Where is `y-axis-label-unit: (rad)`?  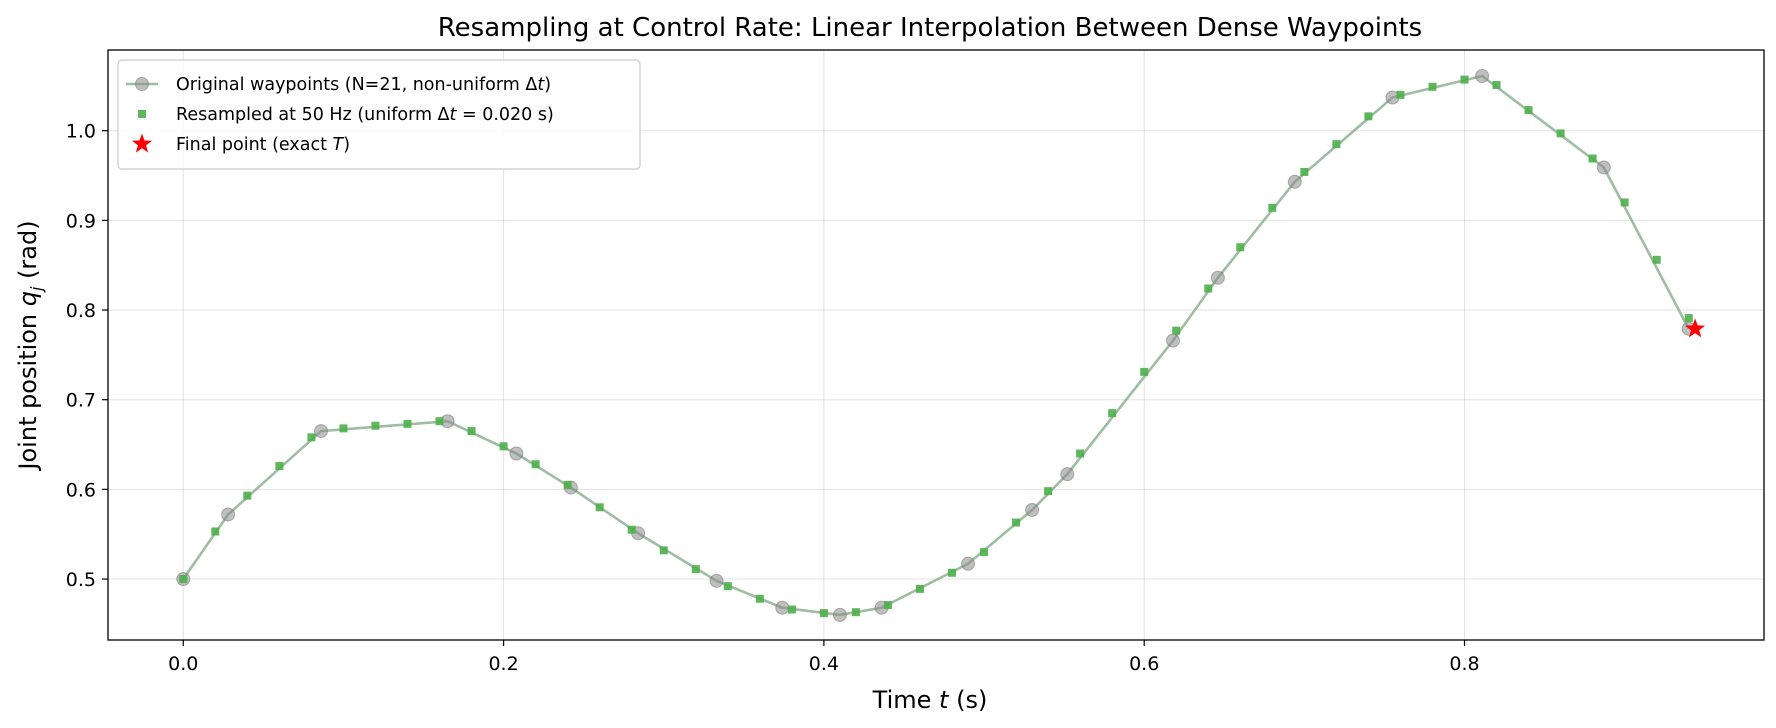
y-axis-label-unit: (rad) is located at coordinates (28, 253).